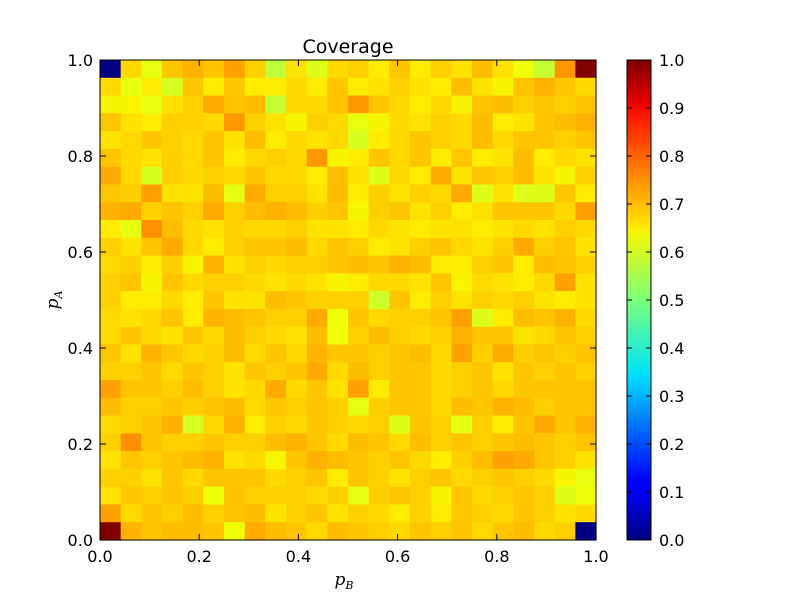  I want to click on colorbar-tick-label: 0.5, so click(671, 300).